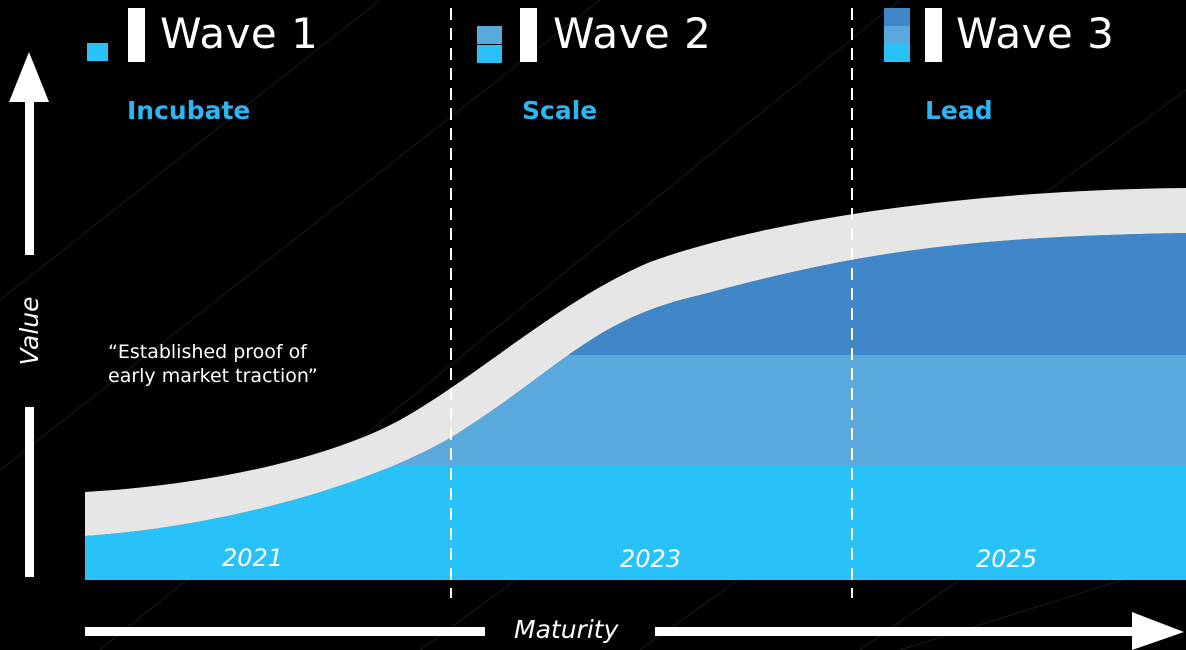 This screenshot has height=650, width=1186. I want to click on wave3-title: Wave 3, so click(1035, 33).